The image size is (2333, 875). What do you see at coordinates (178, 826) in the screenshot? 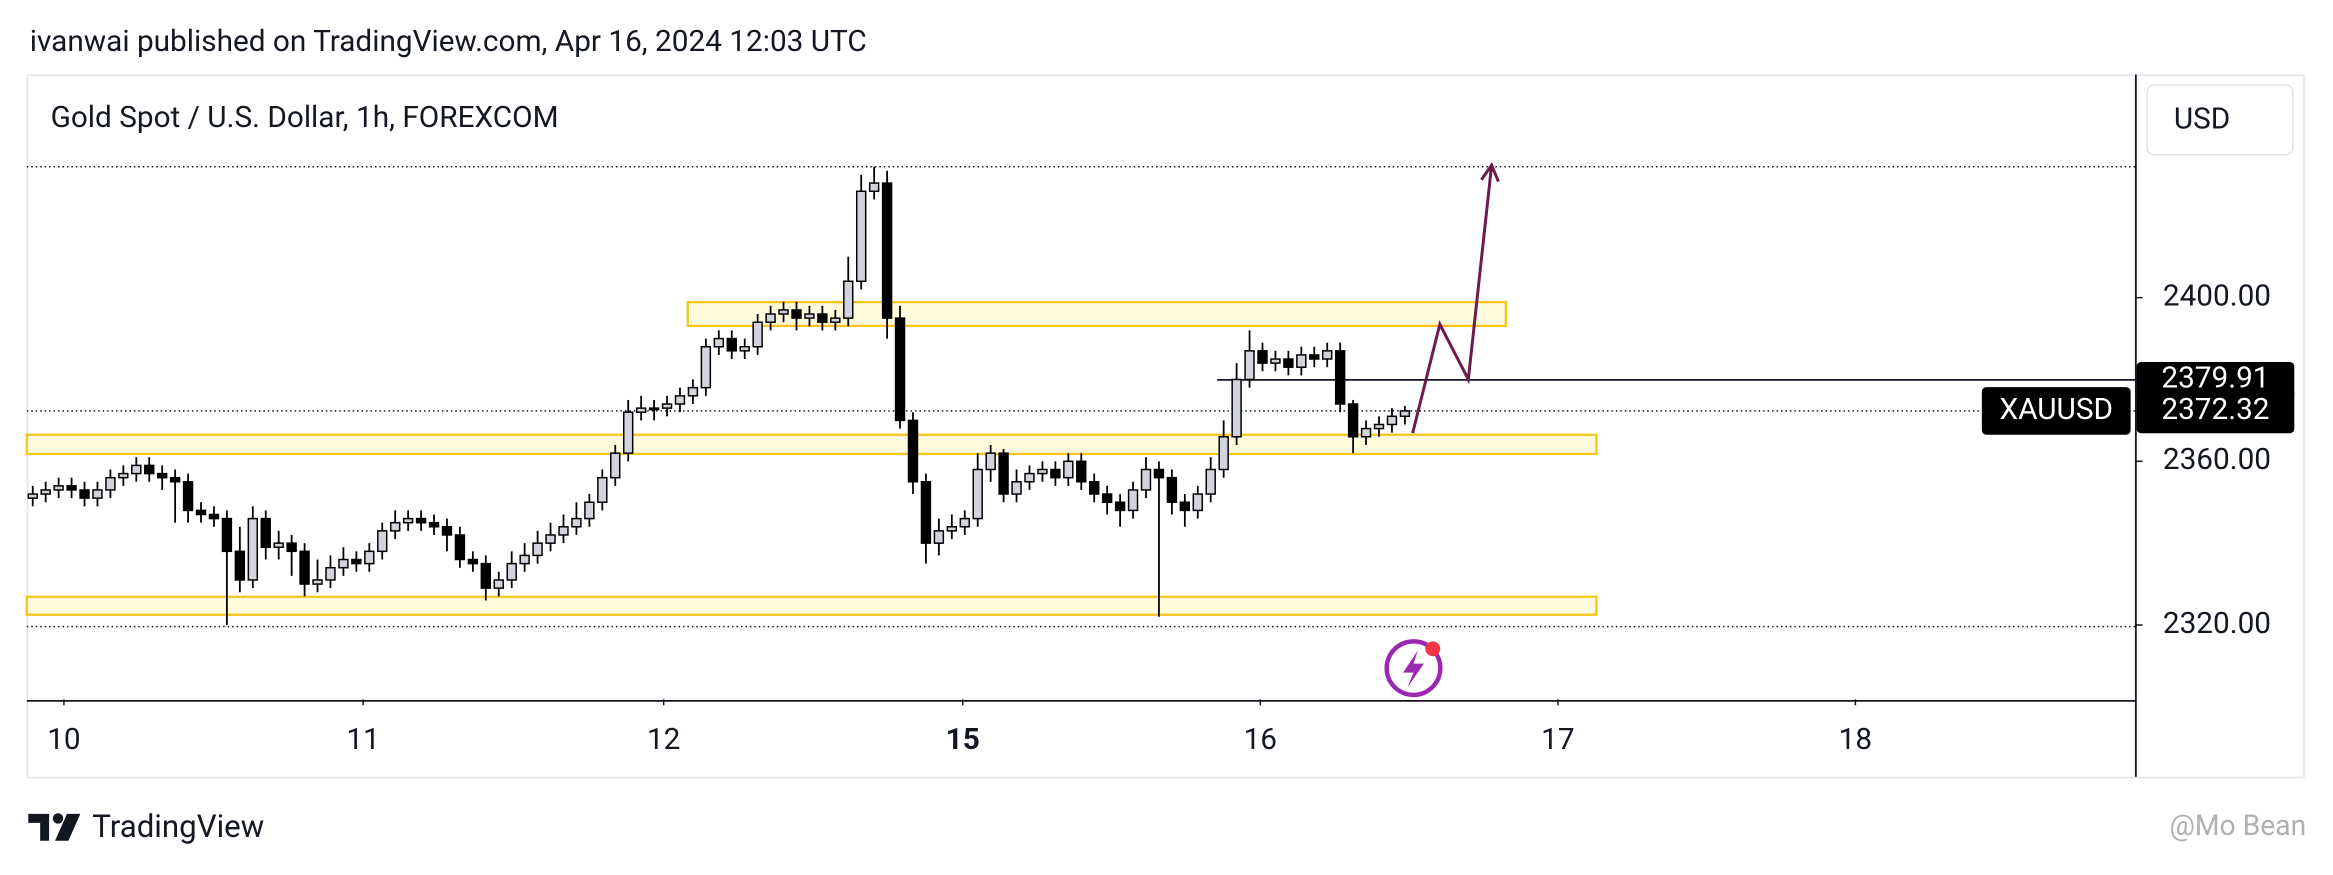
I see `brand: TradingView` at bounding box center [178, 826].